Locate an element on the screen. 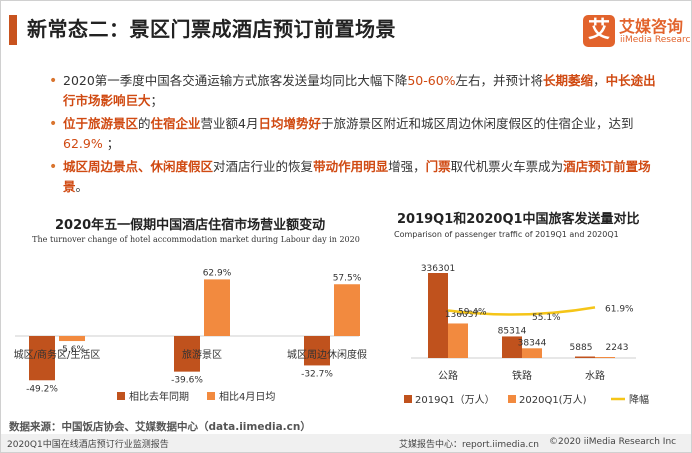 This screenshot has width=692, height=453. data-label: 62.9% is located at coordinates (217, 273).